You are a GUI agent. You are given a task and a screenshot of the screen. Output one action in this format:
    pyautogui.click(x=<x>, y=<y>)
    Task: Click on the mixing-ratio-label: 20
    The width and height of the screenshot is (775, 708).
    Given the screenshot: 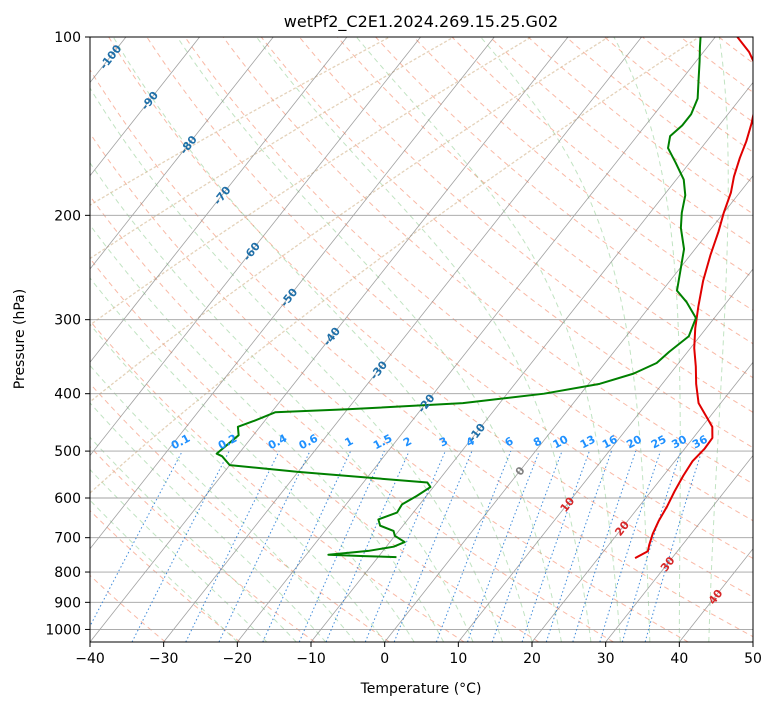 What is the action you would take?
    pyautogui.click(x=634, y=442)
    